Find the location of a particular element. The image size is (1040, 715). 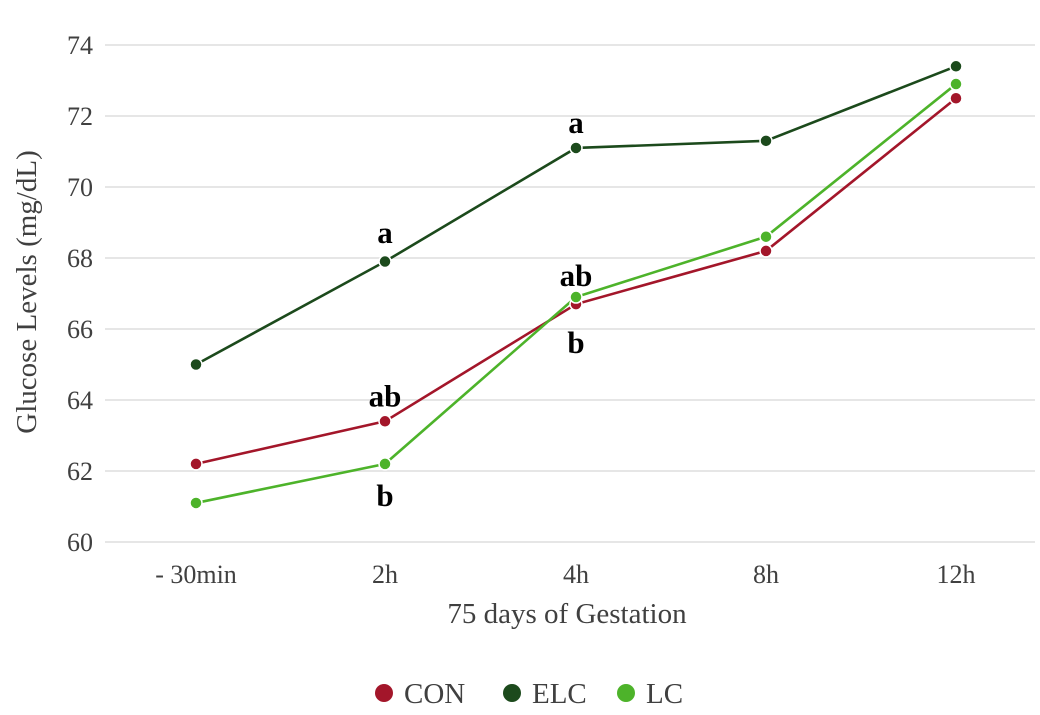

y-axis-ticks: 60 62 64 66 68 70 72 74 is located at coordinates (80, 294).